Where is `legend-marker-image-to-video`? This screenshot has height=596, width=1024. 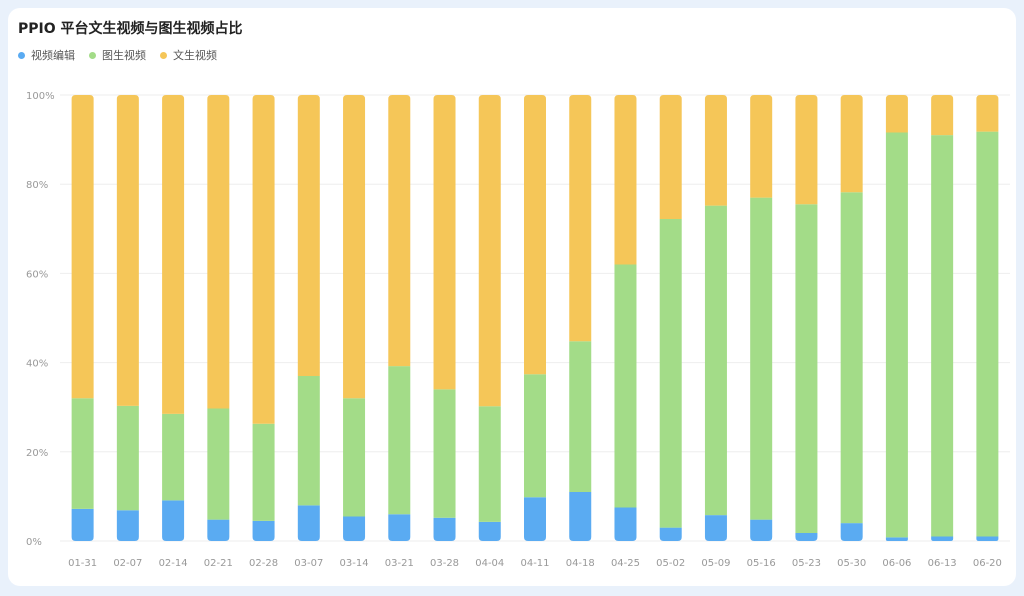
legend-marker-image-to-video is located at coordinates (92, 55).